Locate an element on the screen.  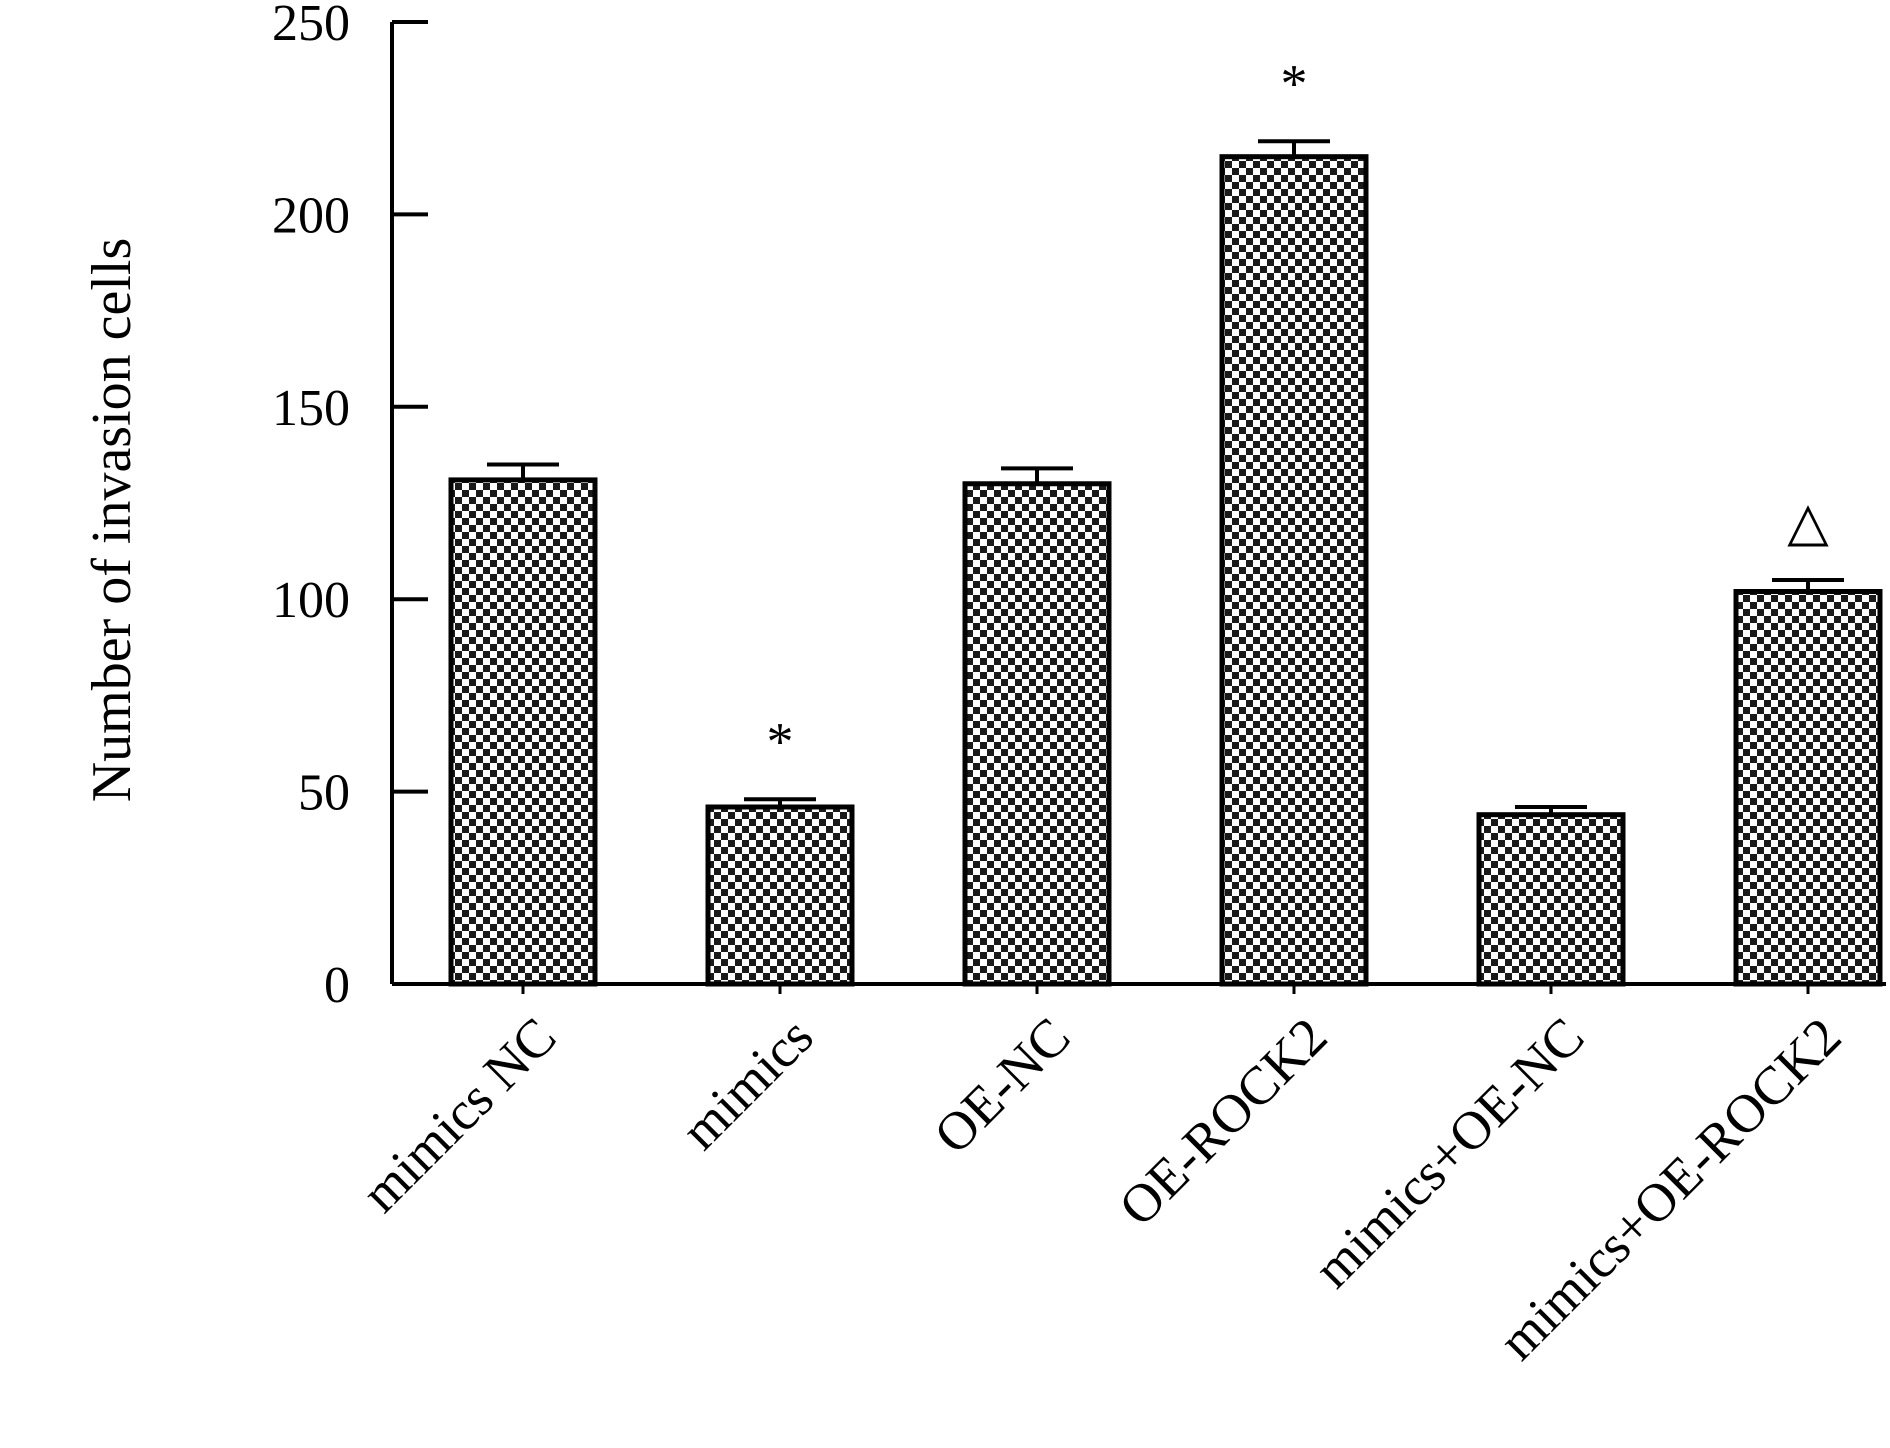
y-ticks: 0 50 100 150 200 250 is located at coordinates (350, 507).